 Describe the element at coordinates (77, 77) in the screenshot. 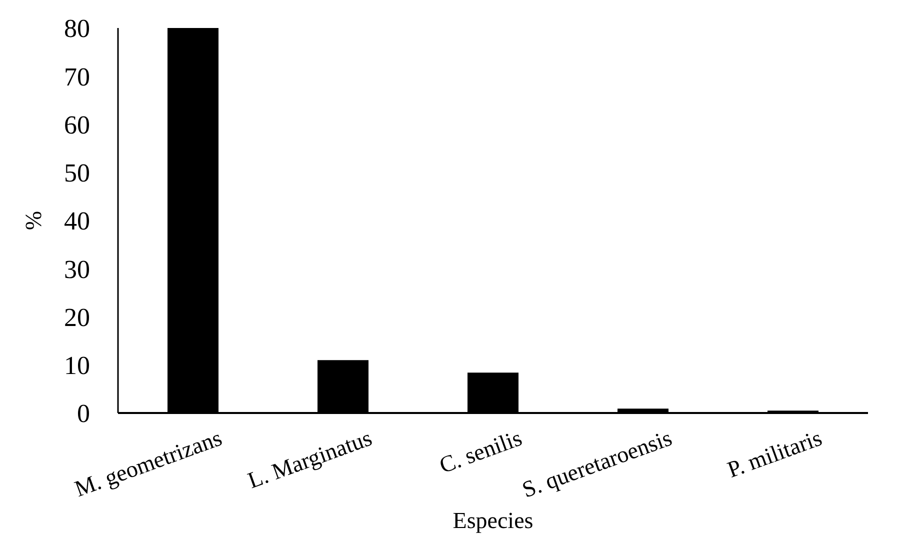

I see `y-tick-label: 70` at that location.